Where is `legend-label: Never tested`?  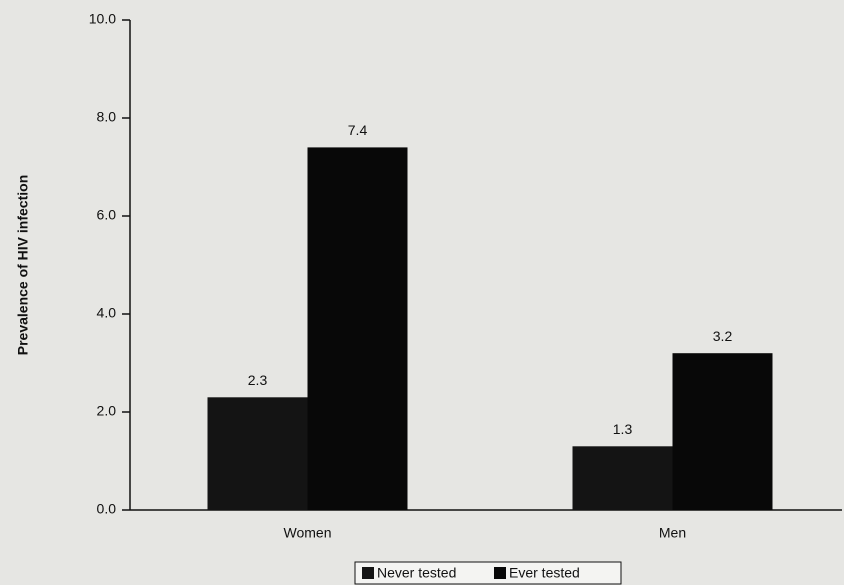
legend-label: Never tested is located at coordinates (416, 573).